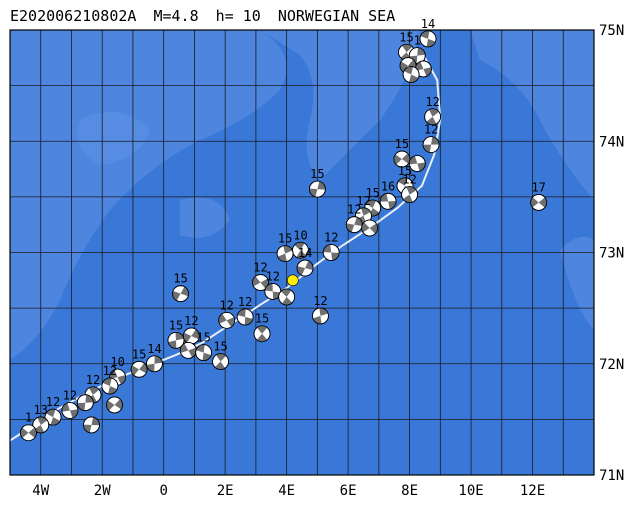 The width and height of the screenshot is (644, 509). Describe the element at coordinates (409, 491) in the screenshot. I see `longitude-tick-label: 8E` at that location.